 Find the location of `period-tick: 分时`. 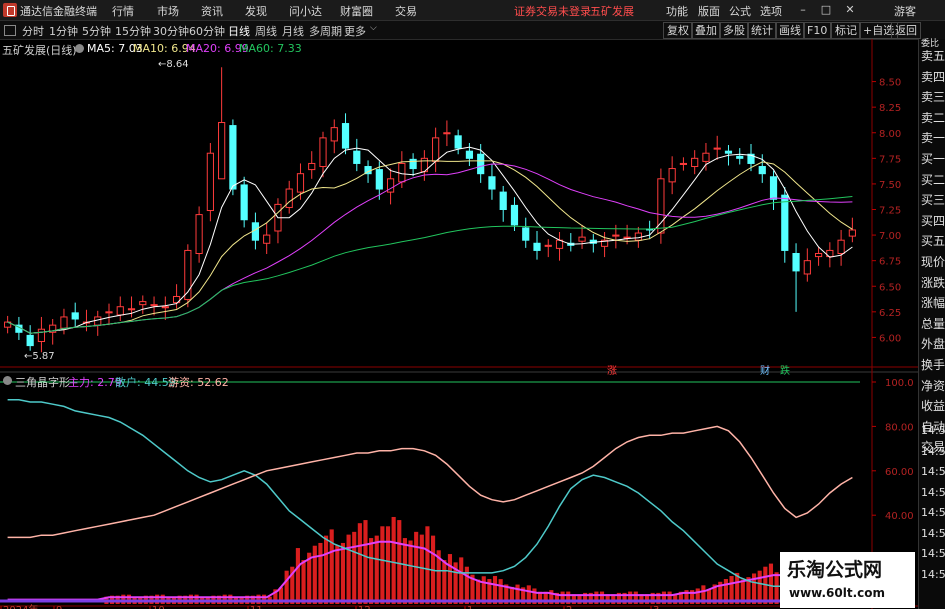

period-tick: 分时 is located at coordinates (33, 31).